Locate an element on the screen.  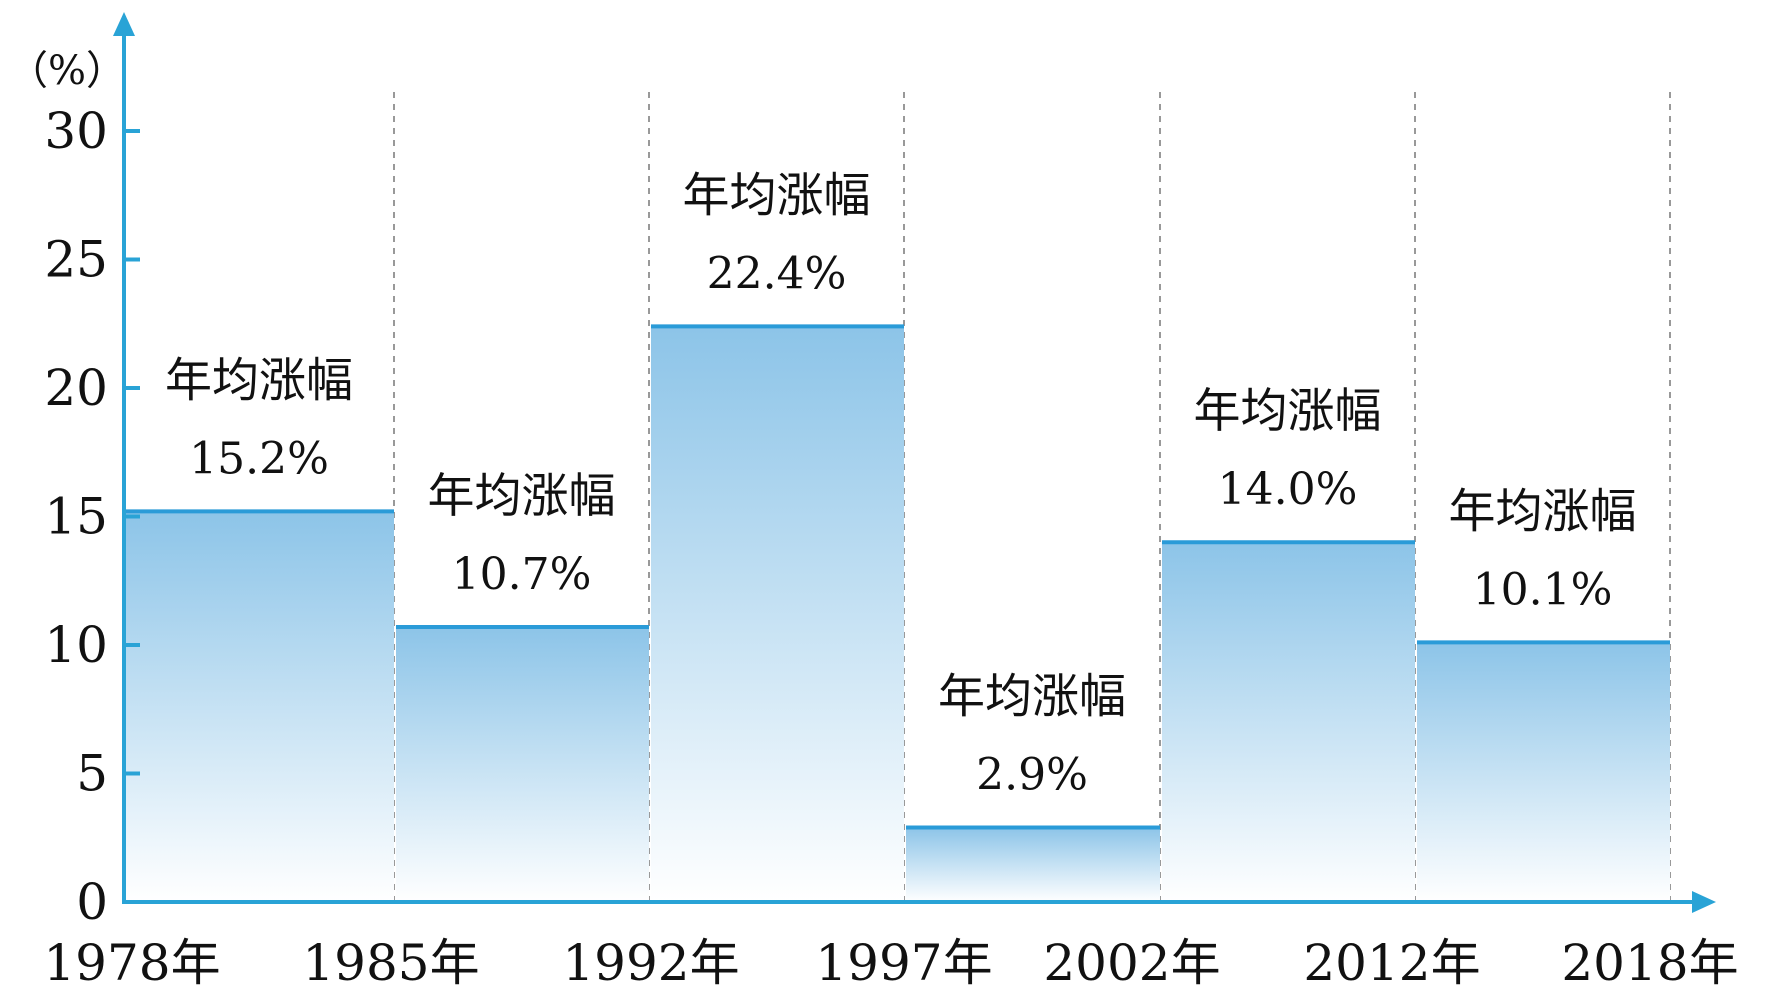
y-tick-label: 25 is located at coordinates (76, 260).